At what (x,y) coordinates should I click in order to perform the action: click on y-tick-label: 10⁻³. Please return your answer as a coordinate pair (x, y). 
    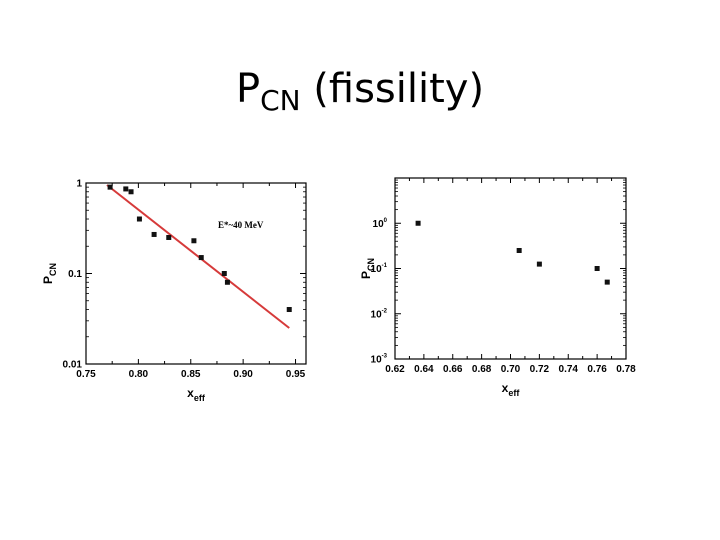
    Looking at the image, I should click on (379, 360).